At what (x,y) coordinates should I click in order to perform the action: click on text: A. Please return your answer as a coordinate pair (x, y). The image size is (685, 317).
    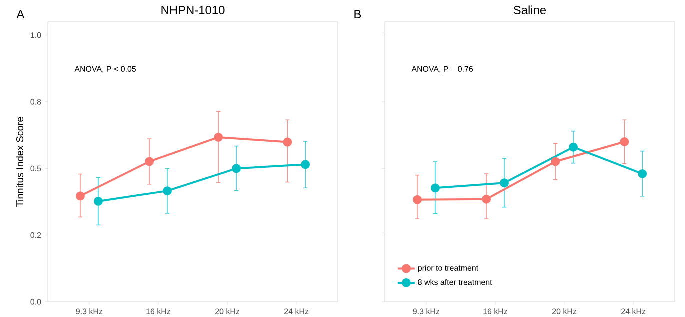
    Looking at the image, I should click on (20, 14).